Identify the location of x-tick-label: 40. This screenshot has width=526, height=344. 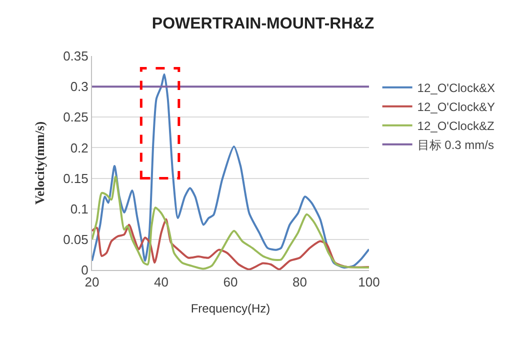
(161, 282).